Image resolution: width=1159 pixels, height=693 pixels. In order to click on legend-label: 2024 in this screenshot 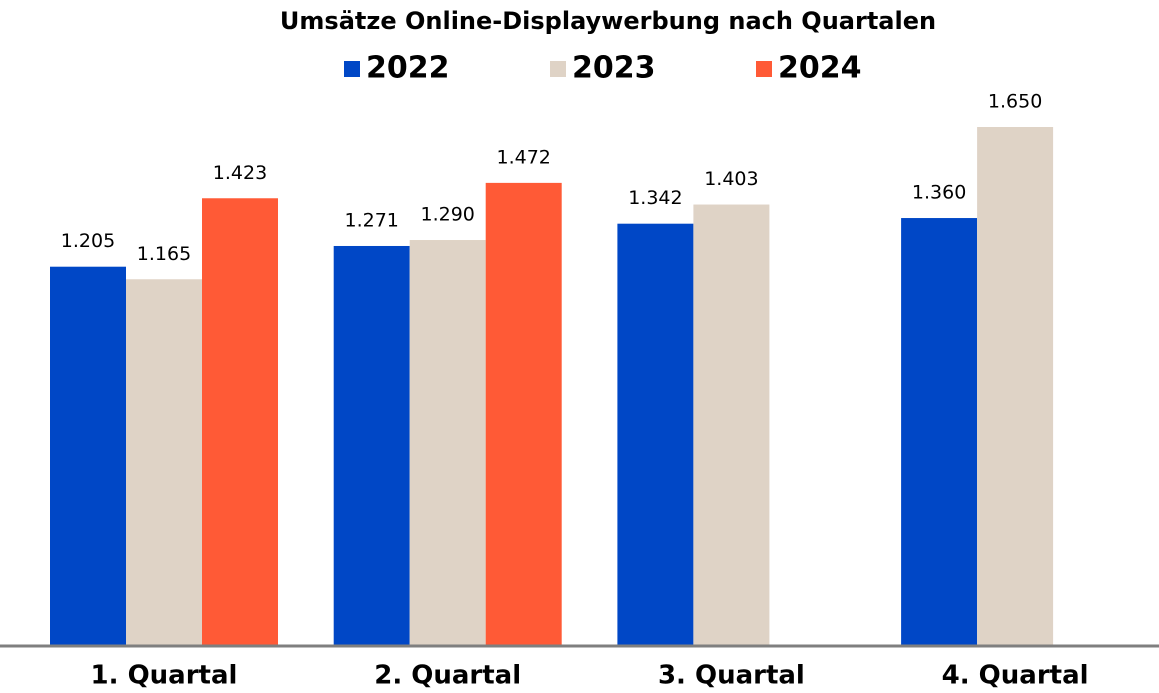, I will do `click(820, 68)`.